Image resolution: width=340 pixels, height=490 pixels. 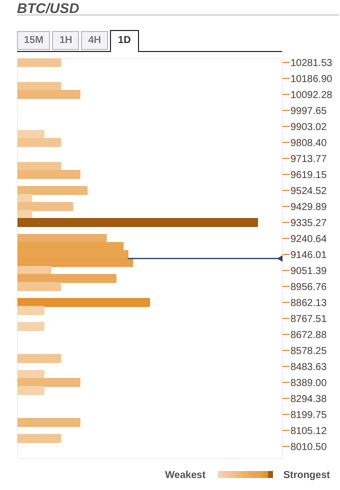 What do you see at coordinates (33, 40) in the screenshot?
I see `text: 15M` at bounding box center [33, 40].